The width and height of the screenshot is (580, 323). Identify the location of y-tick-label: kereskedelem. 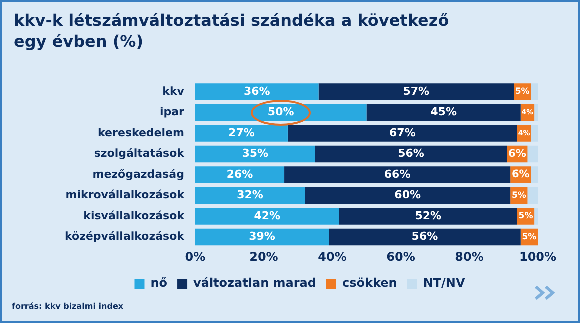
(141, 133).